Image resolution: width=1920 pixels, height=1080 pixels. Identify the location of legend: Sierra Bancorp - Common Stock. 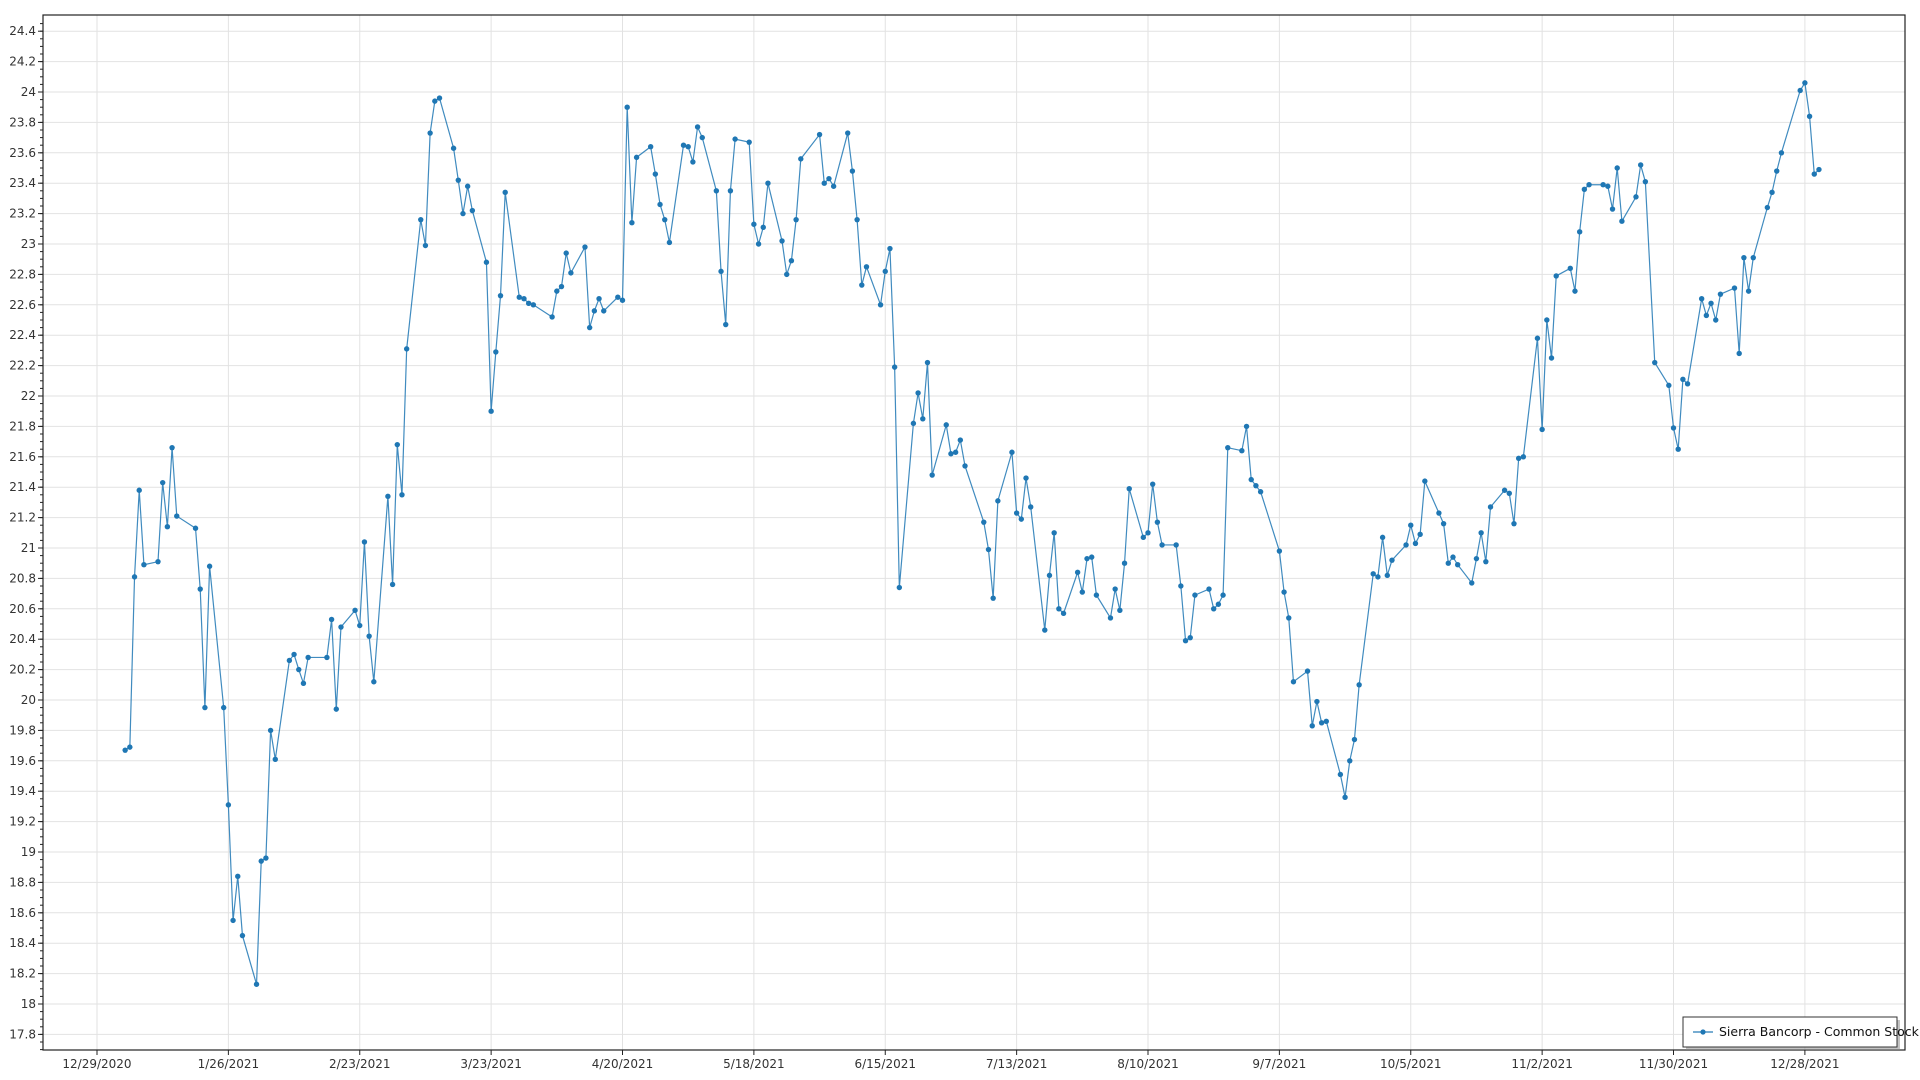
(1801, 1033).